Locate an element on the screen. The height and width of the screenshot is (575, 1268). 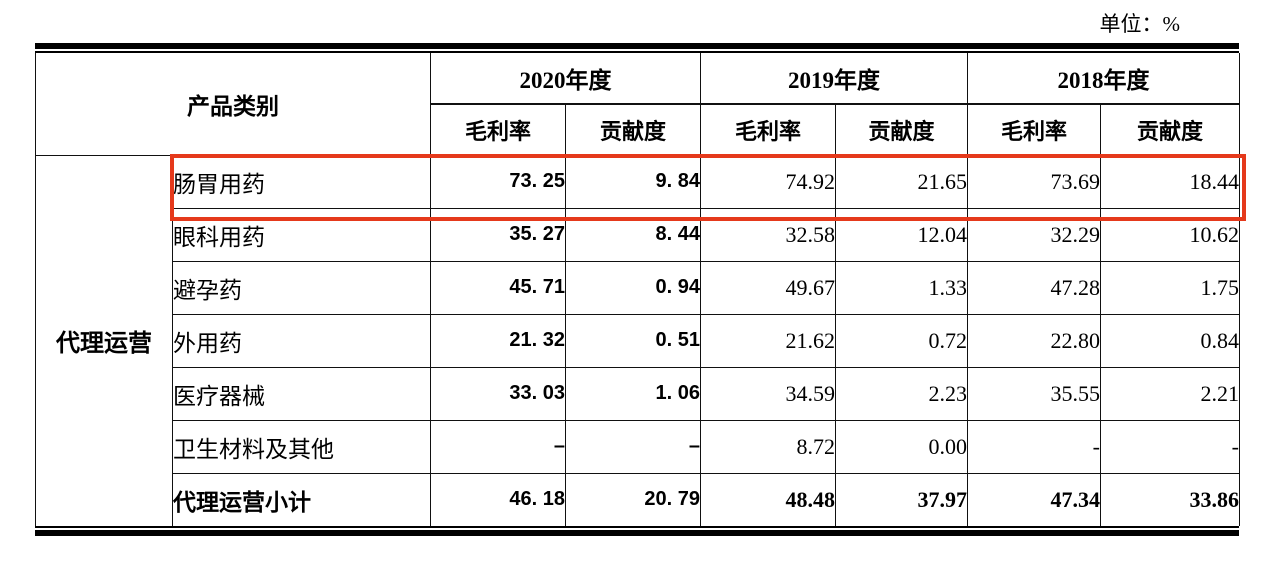
value-cell: 1.33 is located at coordinates (901, 287).